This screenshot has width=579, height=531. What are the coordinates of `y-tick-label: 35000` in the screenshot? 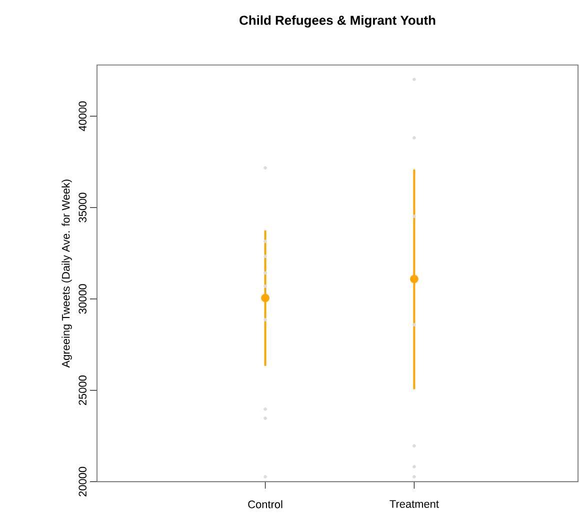 It's located at (82, 207).